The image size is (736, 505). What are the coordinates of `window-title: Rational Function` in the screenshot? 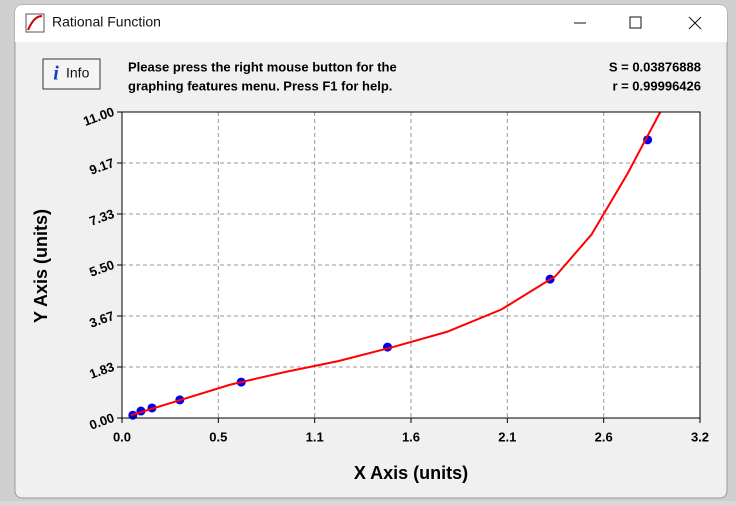 It's located at (106, 22).